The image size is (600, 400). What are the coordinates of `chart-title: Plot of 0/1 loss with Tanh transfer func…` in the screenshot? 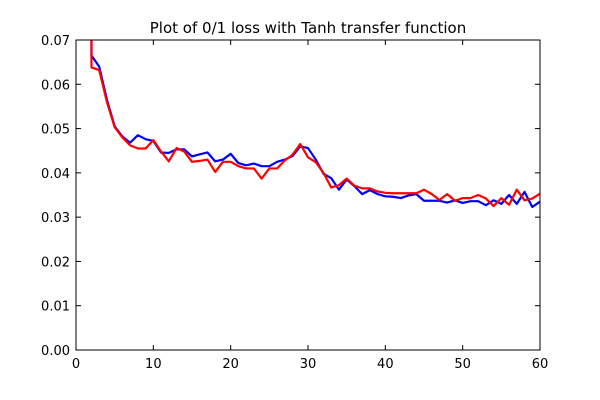 It's located at (308, 28).